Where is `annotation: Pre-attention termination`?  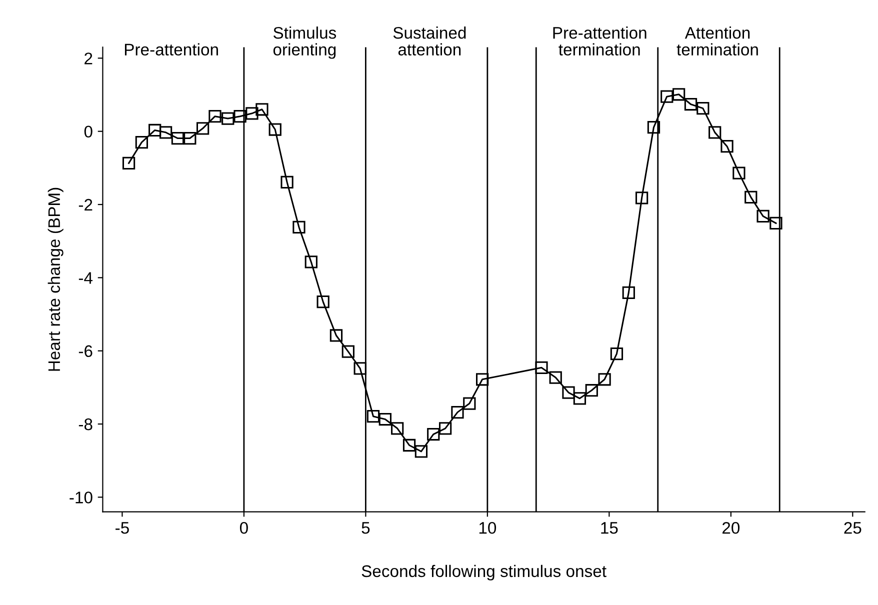 annotation: Pre-attention termination is located at coordinates (599, 41).